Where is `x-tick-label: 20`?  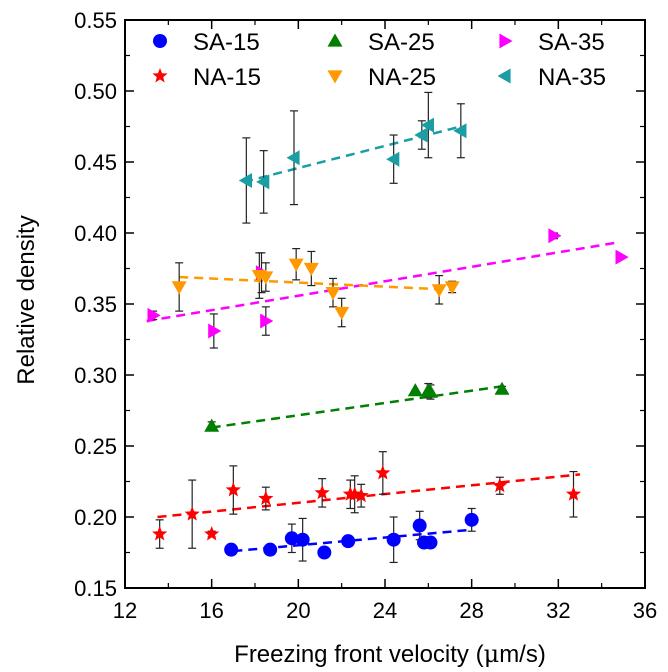 x-tick-label: 20 is located at coordinates (298, 610).